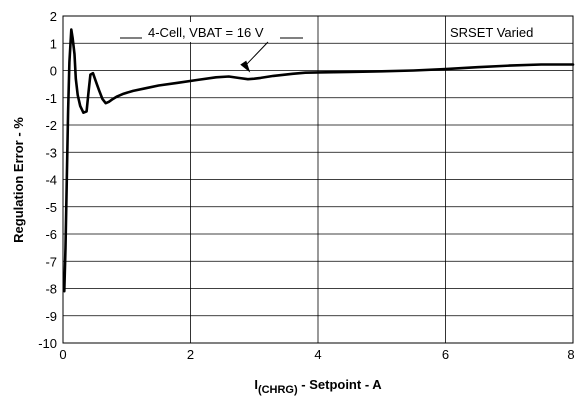 This screenshot has width=583, height=396. What do you see at coordinates (53, 16) in the screenshot?
I see `y-tick-label: 2` at bounding box center [53, 16].